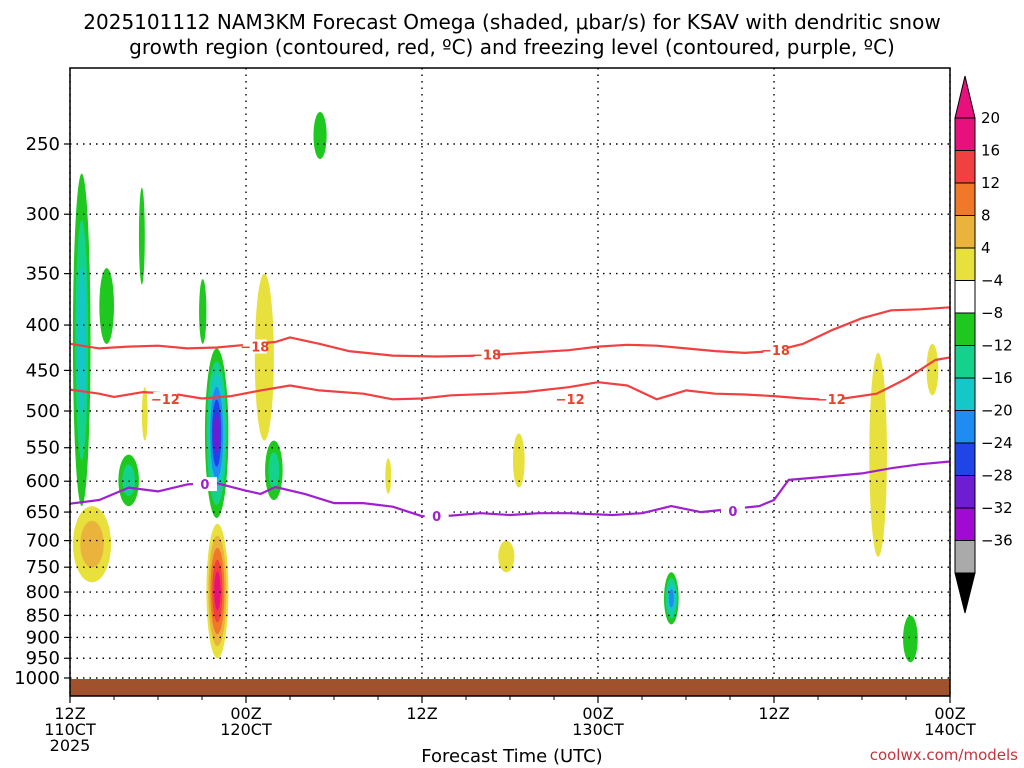  What do you see at coordinates (69, 713) in the screenshot?
I see `x-tick-label-0-1: 12Z` at bounding box center [69, 713].